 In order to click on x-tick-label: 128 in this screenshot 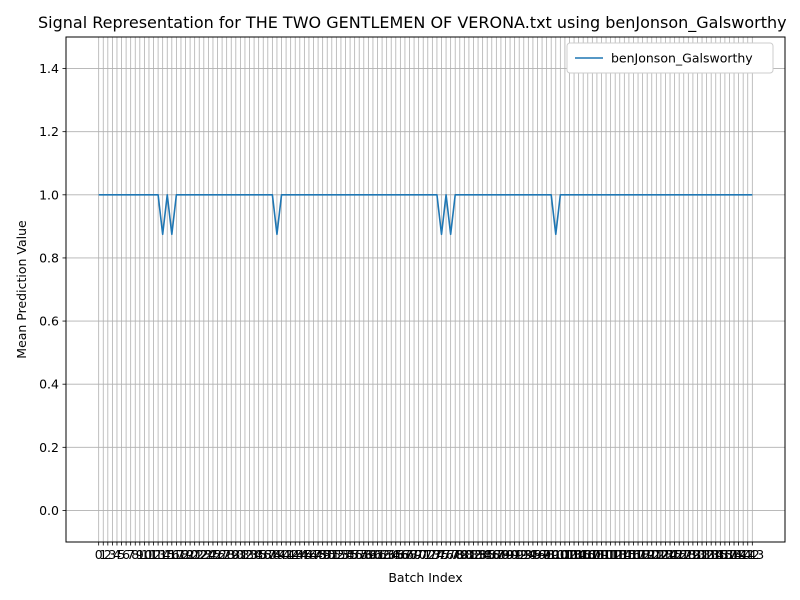, I will do `click(684, 554)`.